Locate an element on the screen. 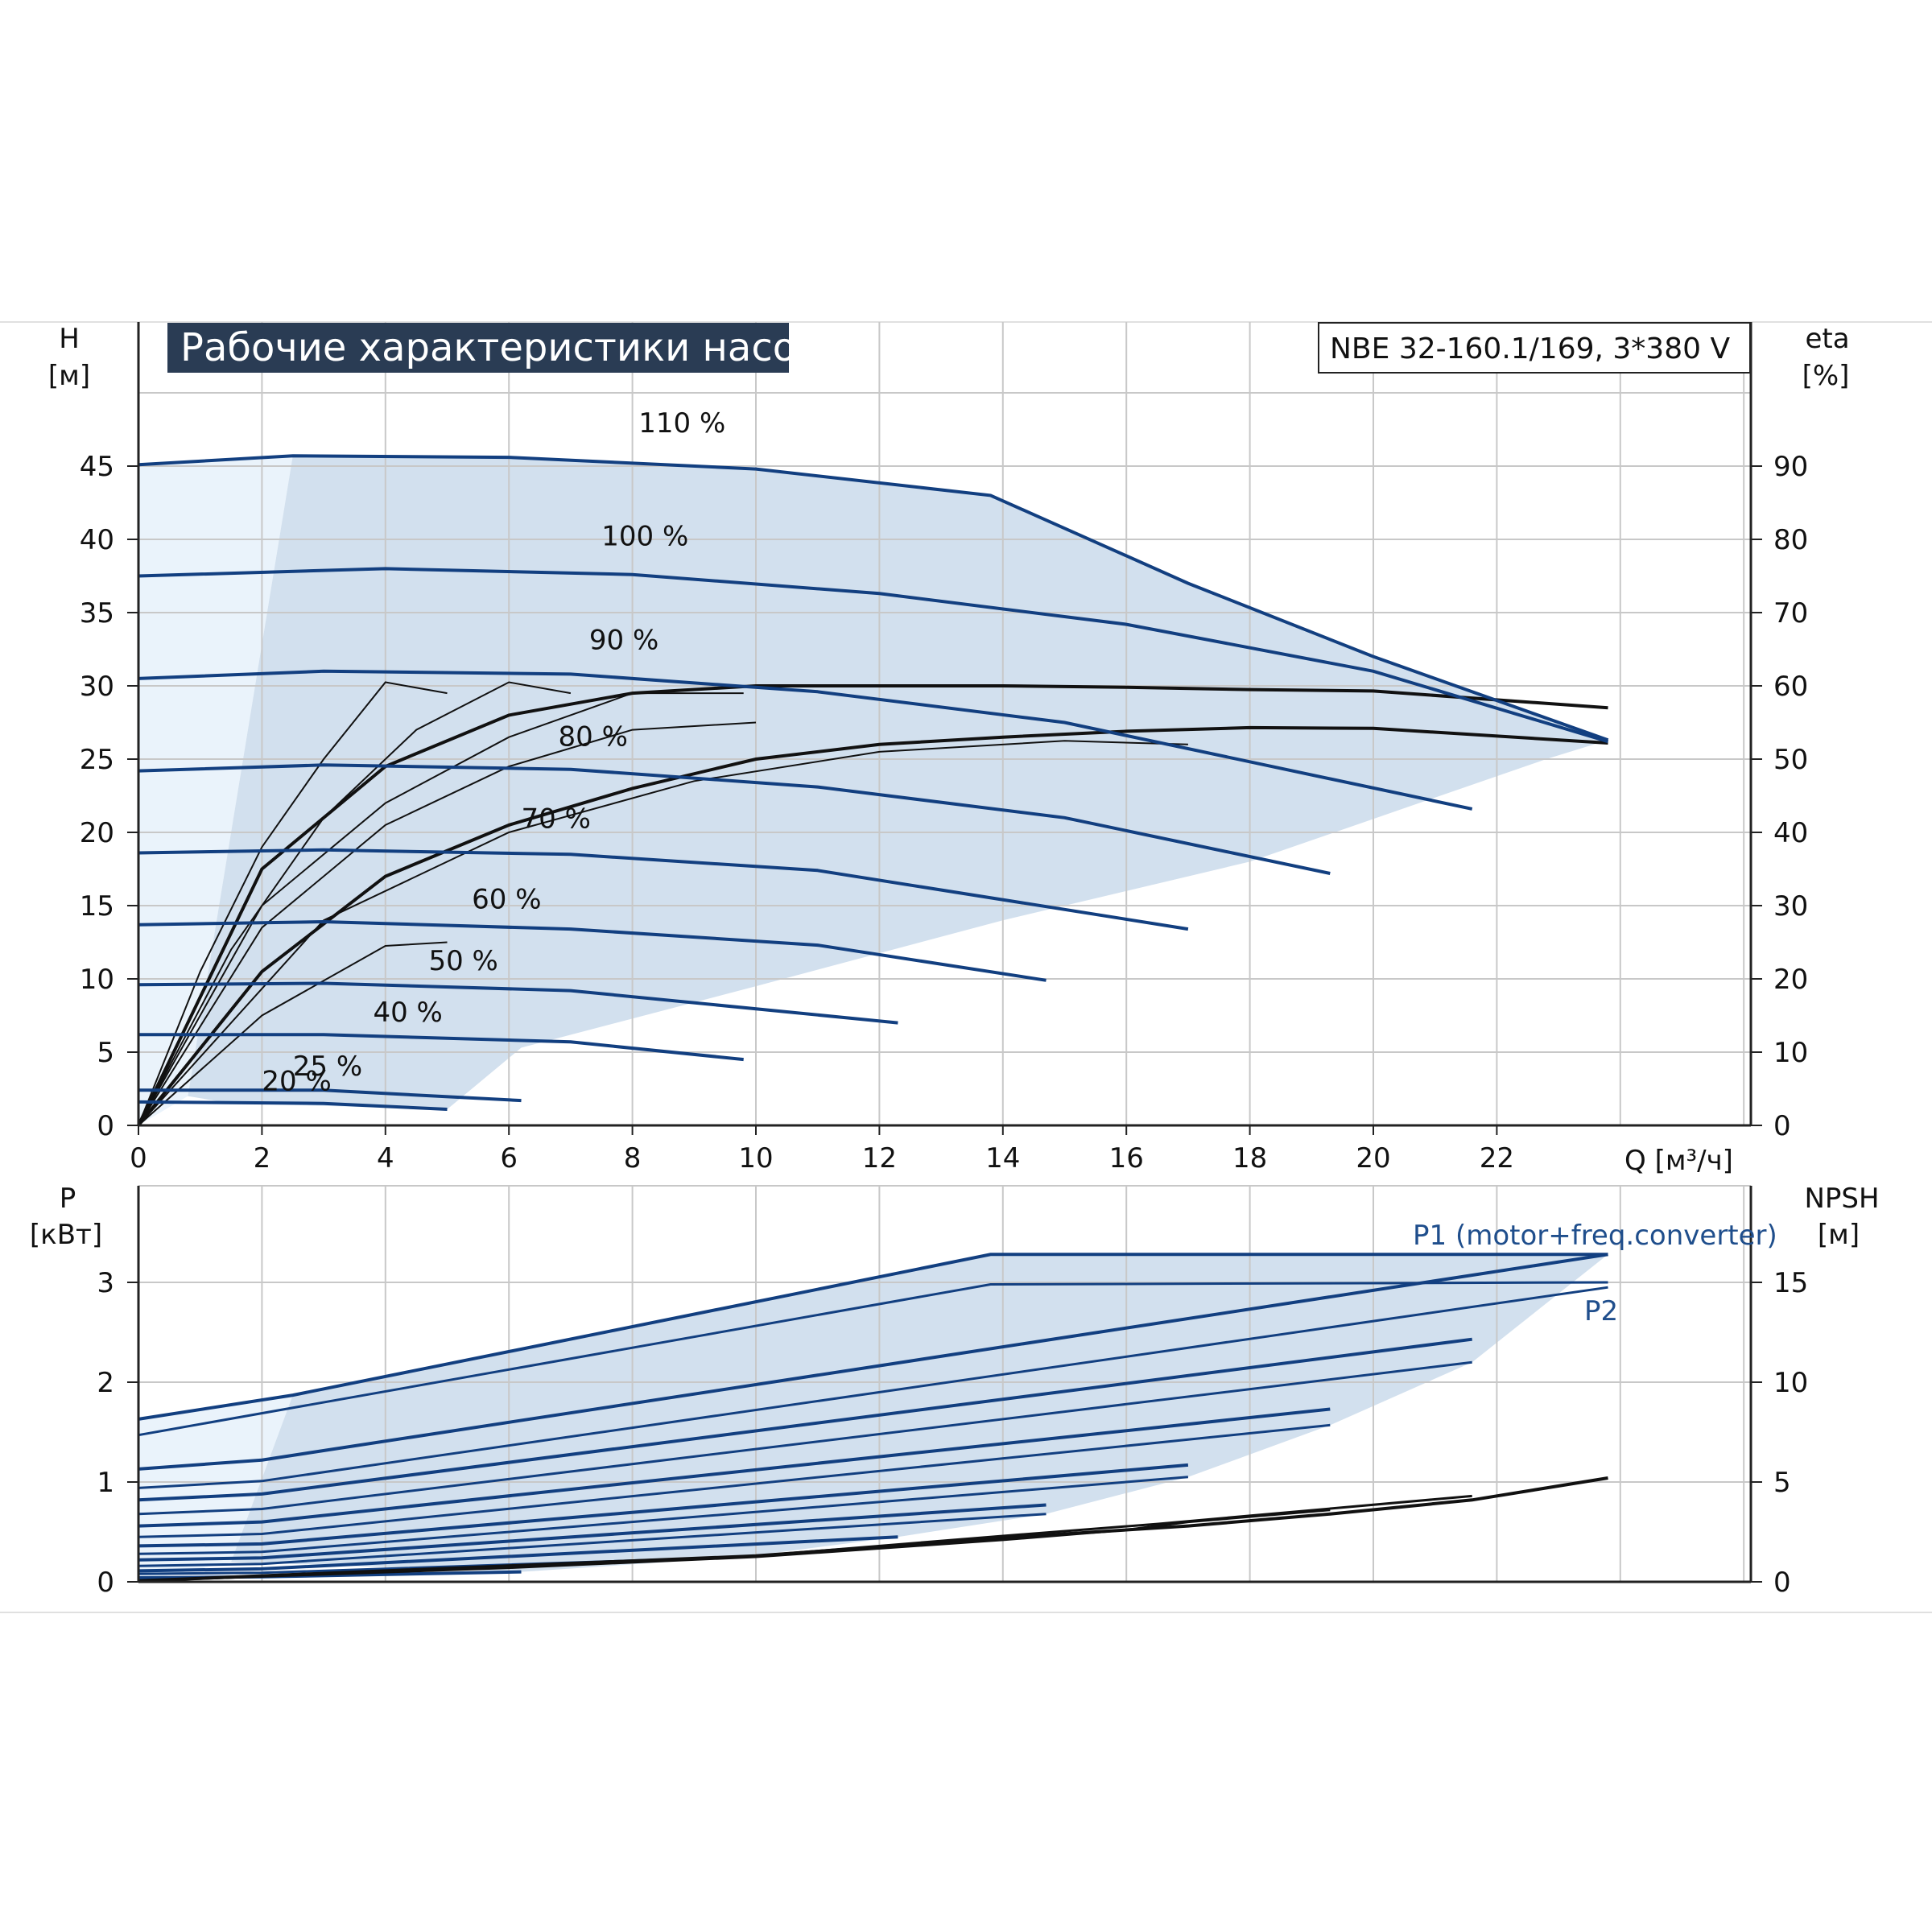 The image size is (1932, 1932). eta-tick: 10 is located at coordinates (1790, 1053).